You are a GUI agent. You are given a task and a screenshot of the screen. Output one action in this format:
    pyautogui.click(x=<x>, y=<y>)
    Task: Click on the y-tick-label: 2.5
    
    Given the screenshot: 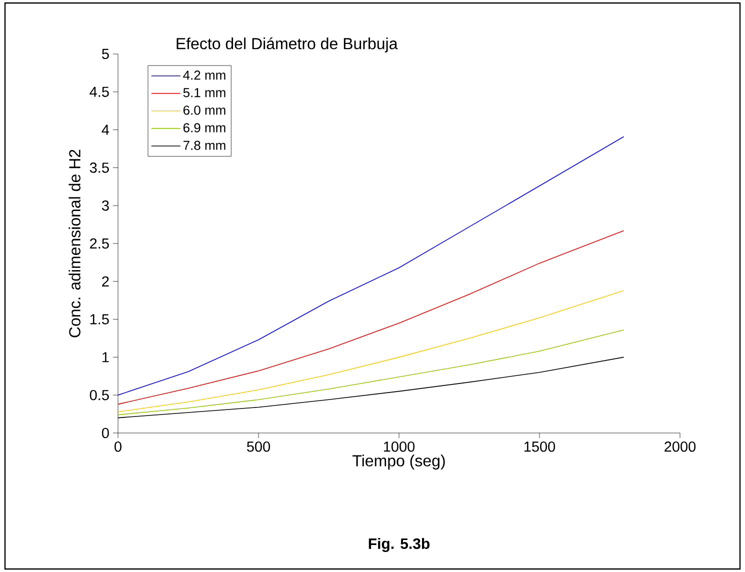 What is the action you would take?
    pyautogui.click(x=99, y=243)
    